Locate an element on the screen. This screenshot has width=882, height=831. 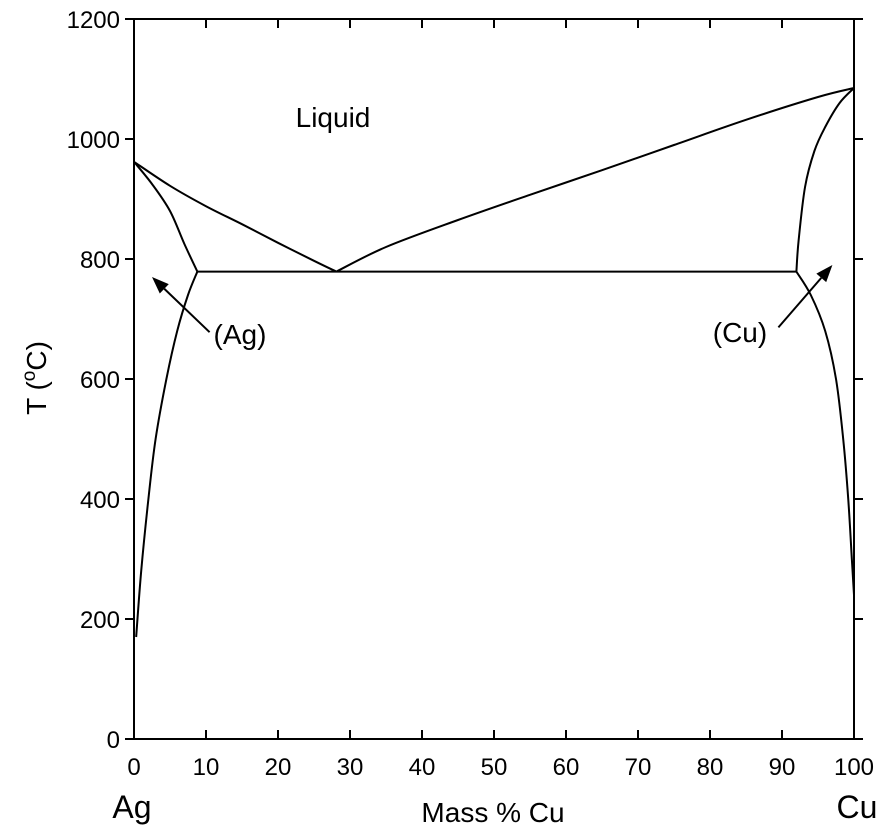
end-label-ag: Ag is located at coordinates (131, 807).